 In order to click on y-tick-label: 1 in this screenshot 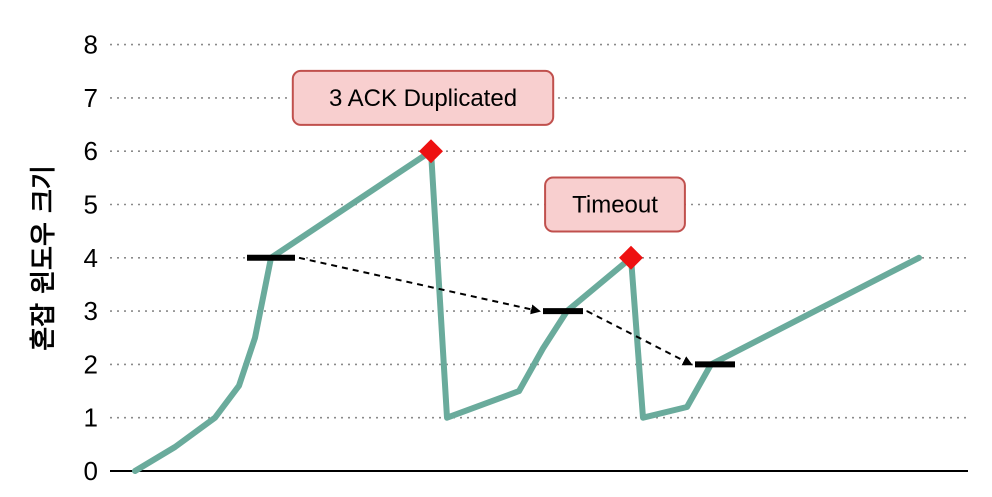, I will do `click(91, 418)`.